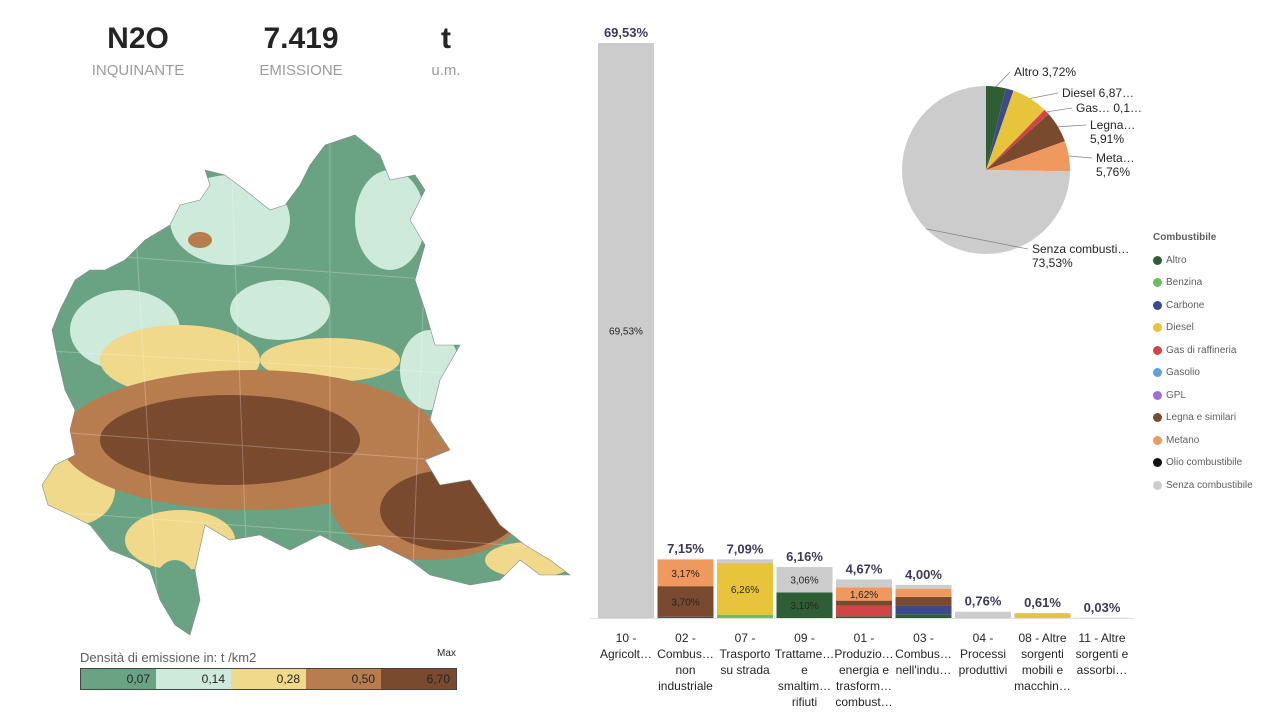 The width and height of the screenshot is (1280, 720). I want to click on pie-leader-legna-e-similari, so click(1072, 126).